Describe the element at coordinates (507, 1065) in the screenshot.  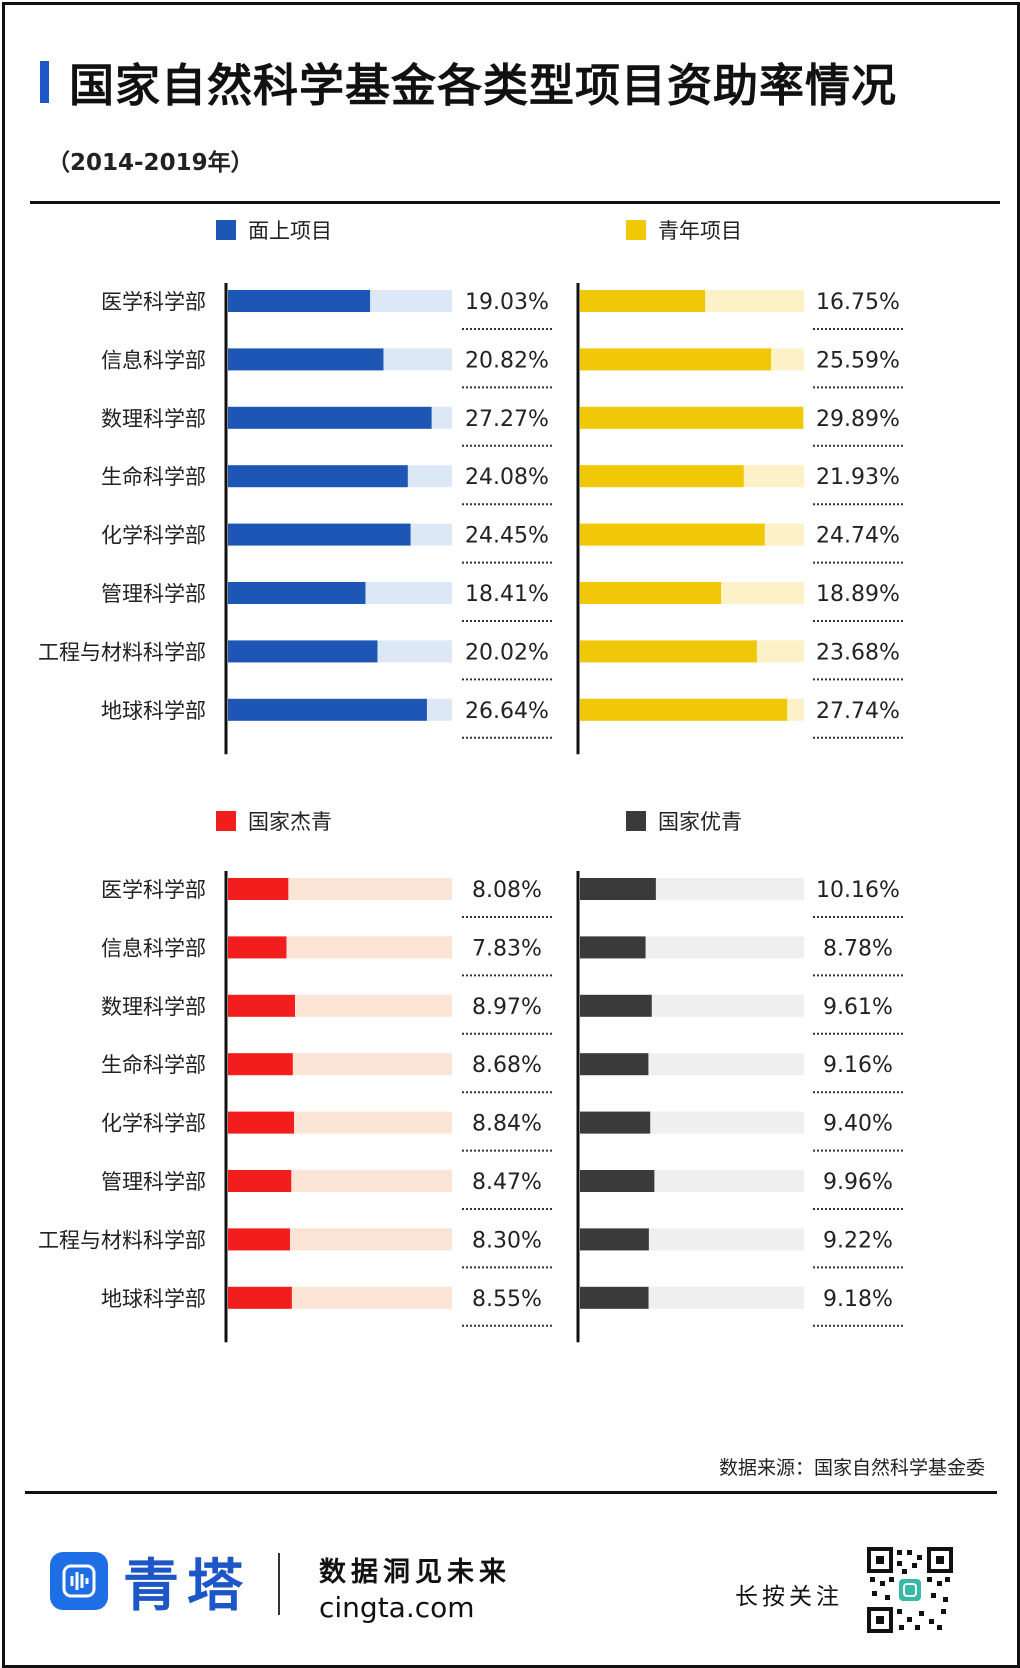
I see `data-label: 8.68%` at that location.